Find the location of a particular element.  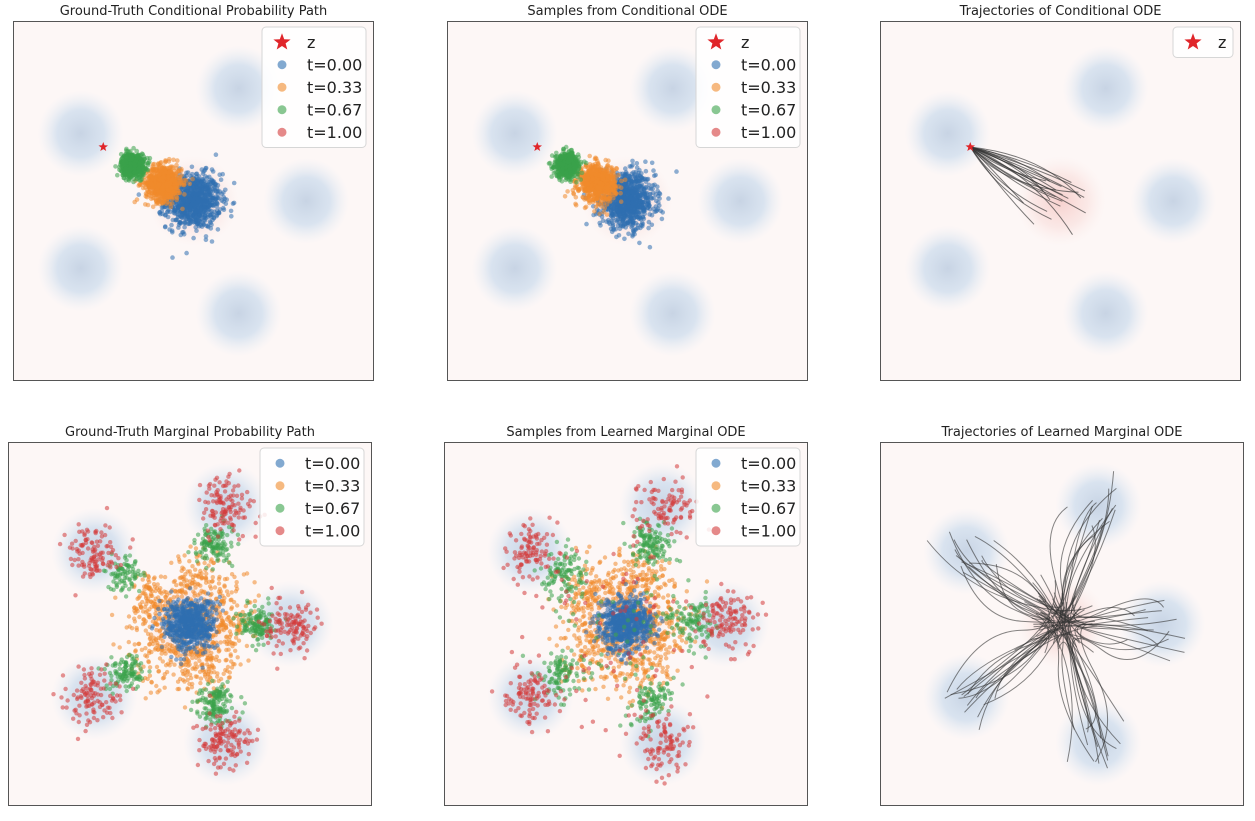

legend-label: z is located at coordinates (311, 42).